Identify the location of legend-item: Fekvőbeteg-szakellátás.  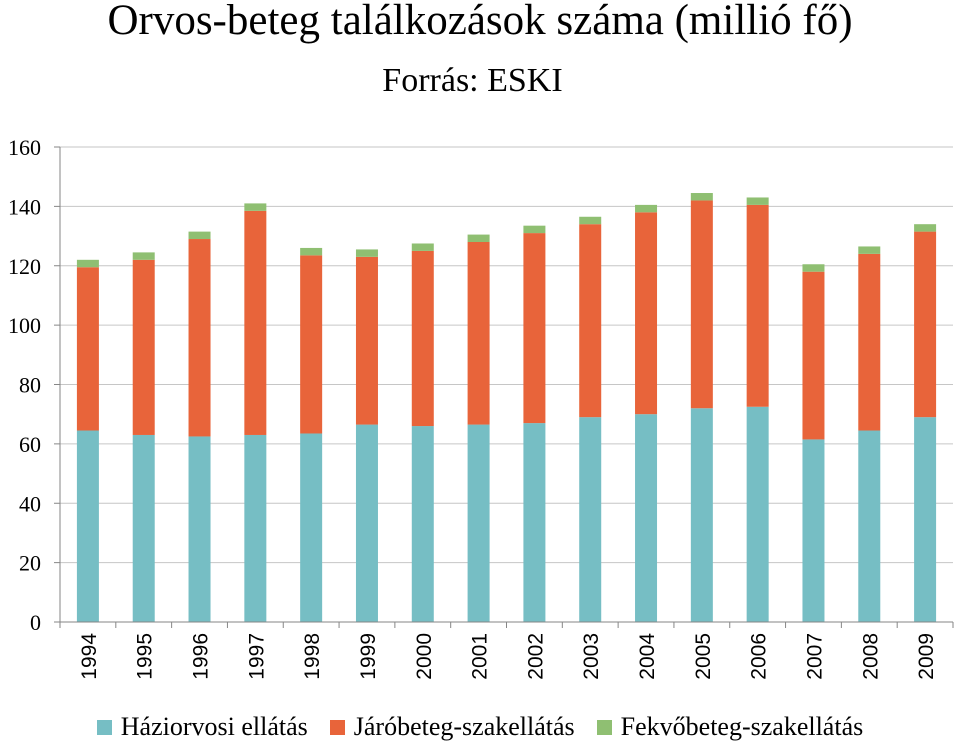
(730, 727).